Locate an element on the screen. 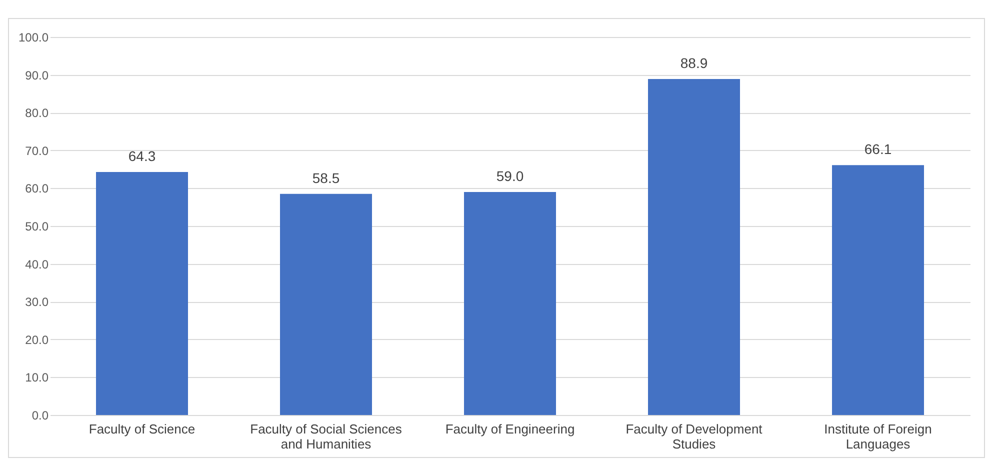 This screenshot has height=467, width=998. y-tick-label: 80.0 is located at coordinates (37, 113).